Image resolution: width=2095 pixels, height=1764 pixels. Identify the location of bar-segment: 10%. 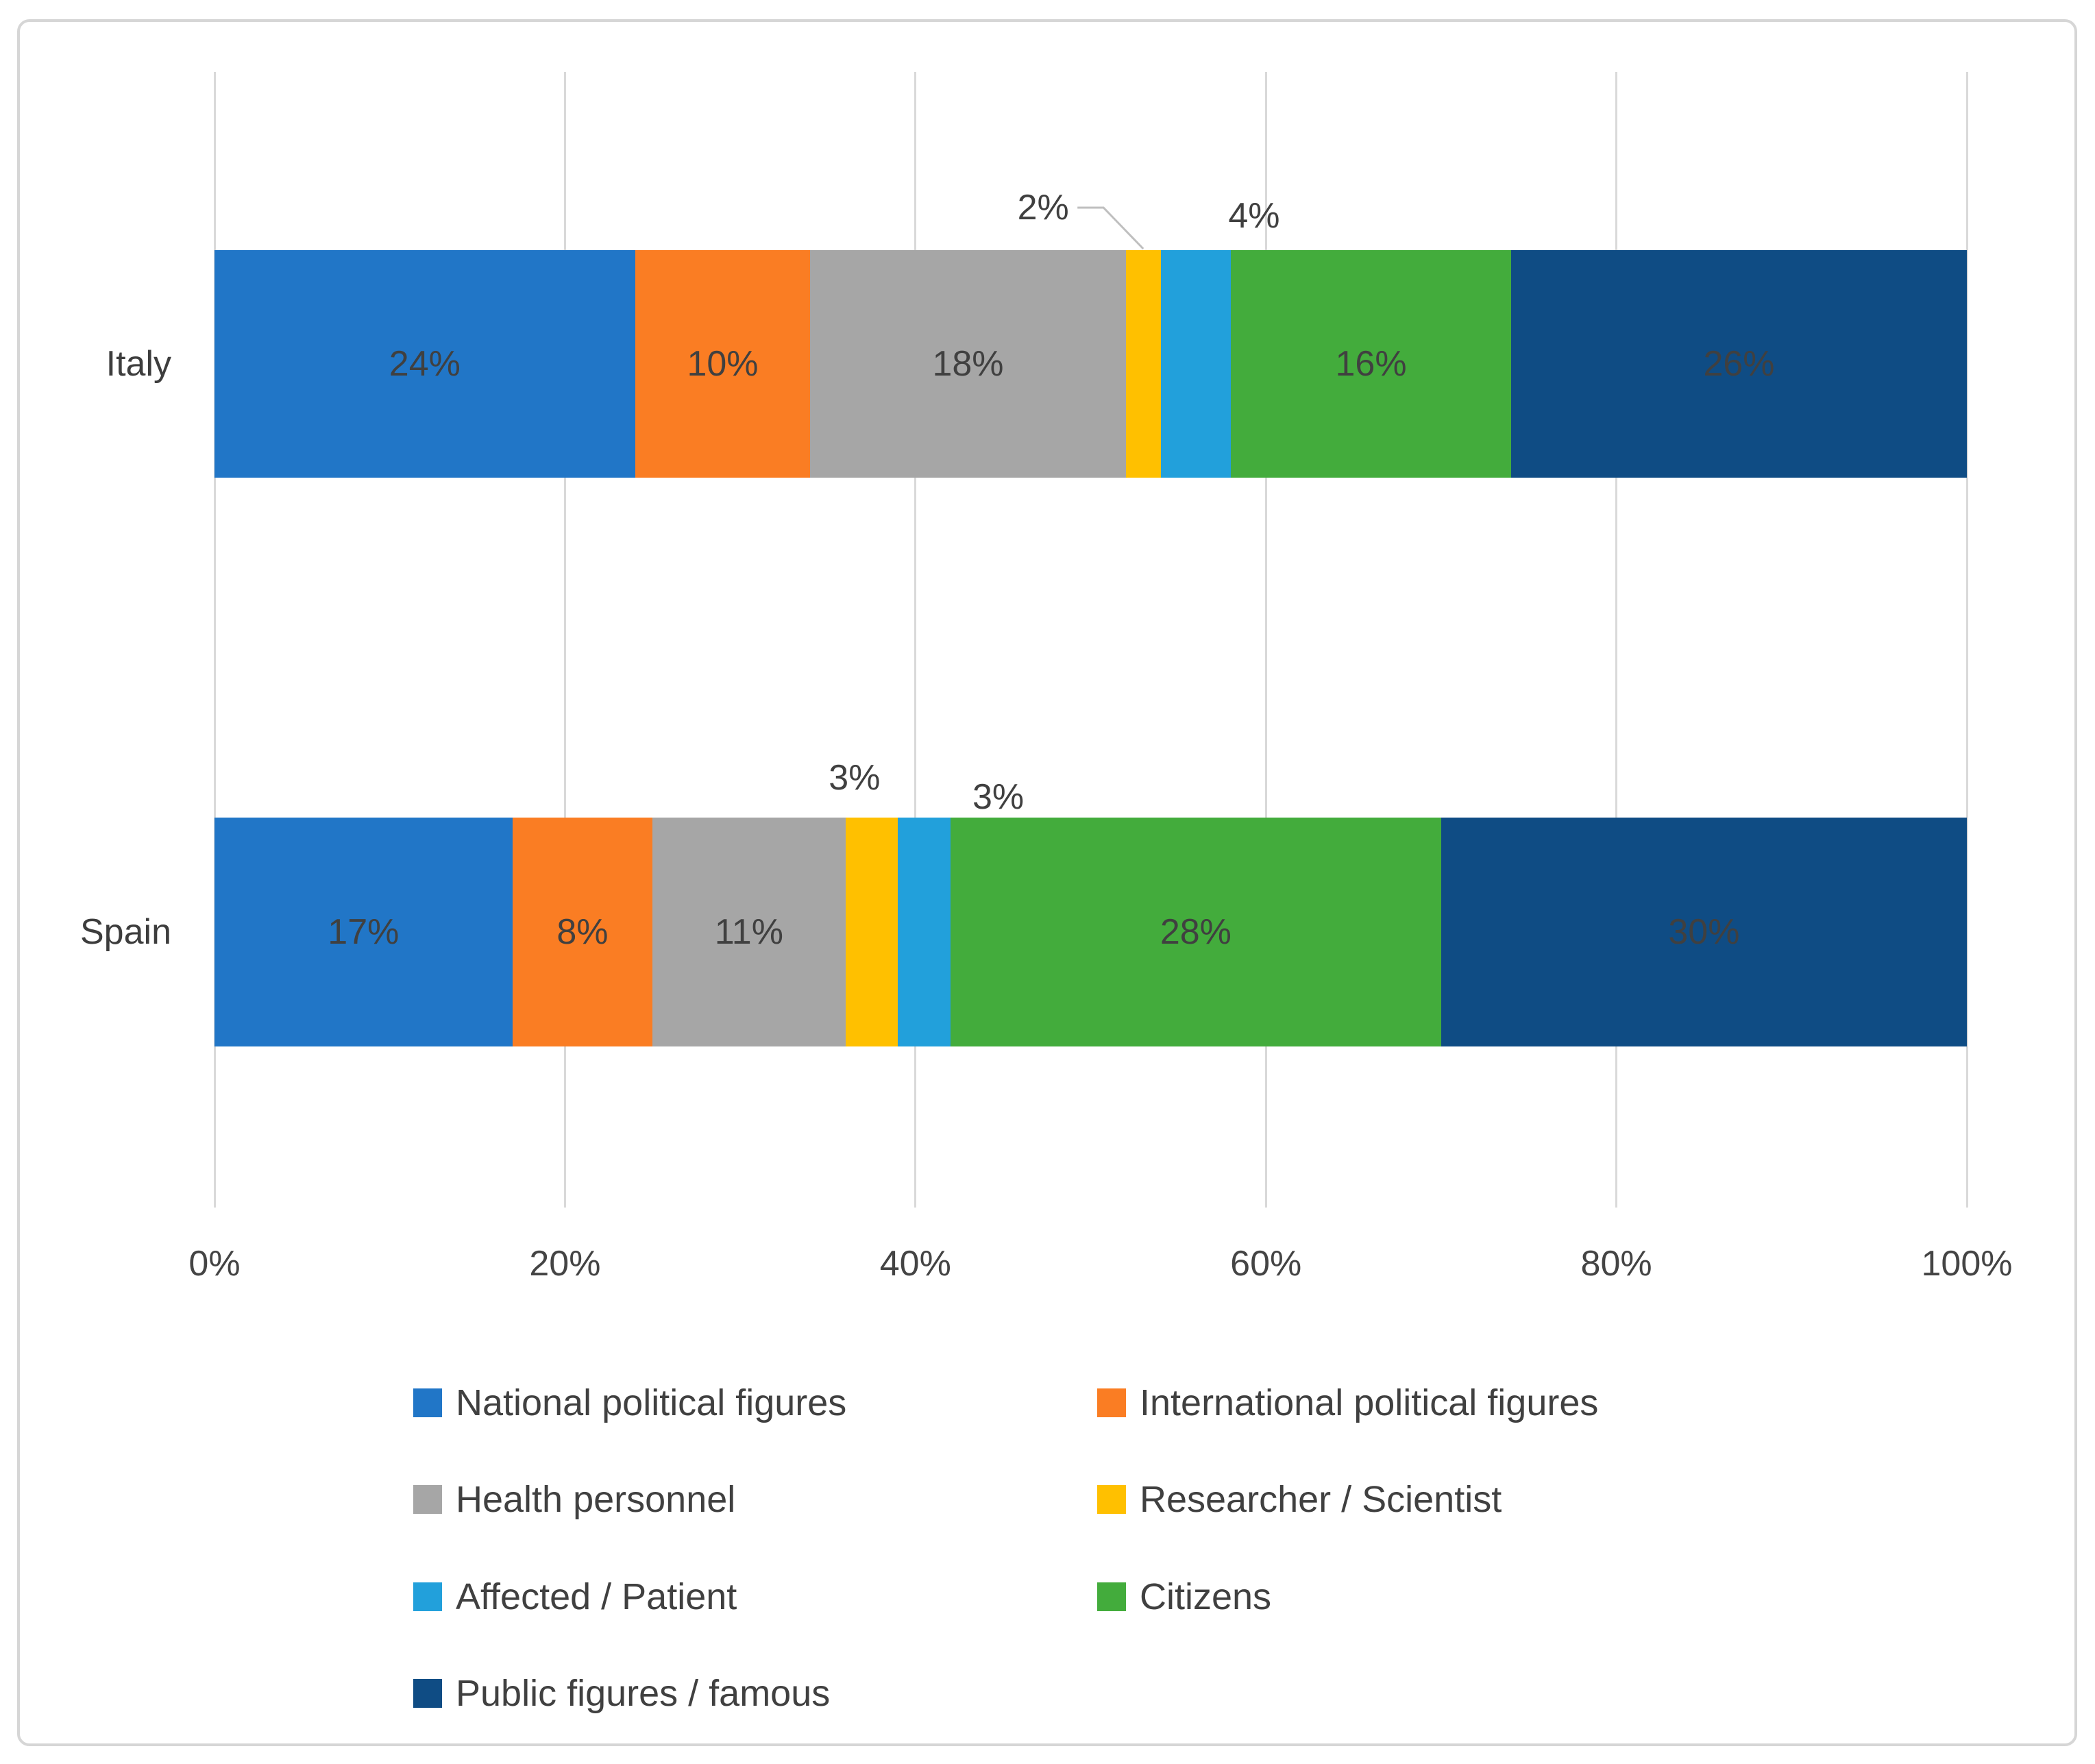
(723, 364).